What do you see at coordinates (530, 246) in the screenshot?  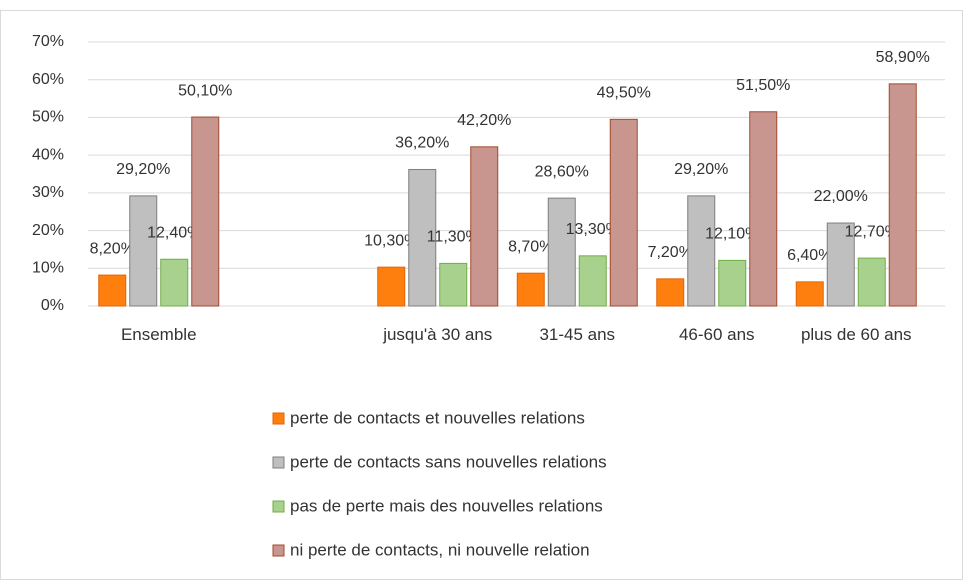 I see `value-label: 8,70%` at bounding box center [530, 246].